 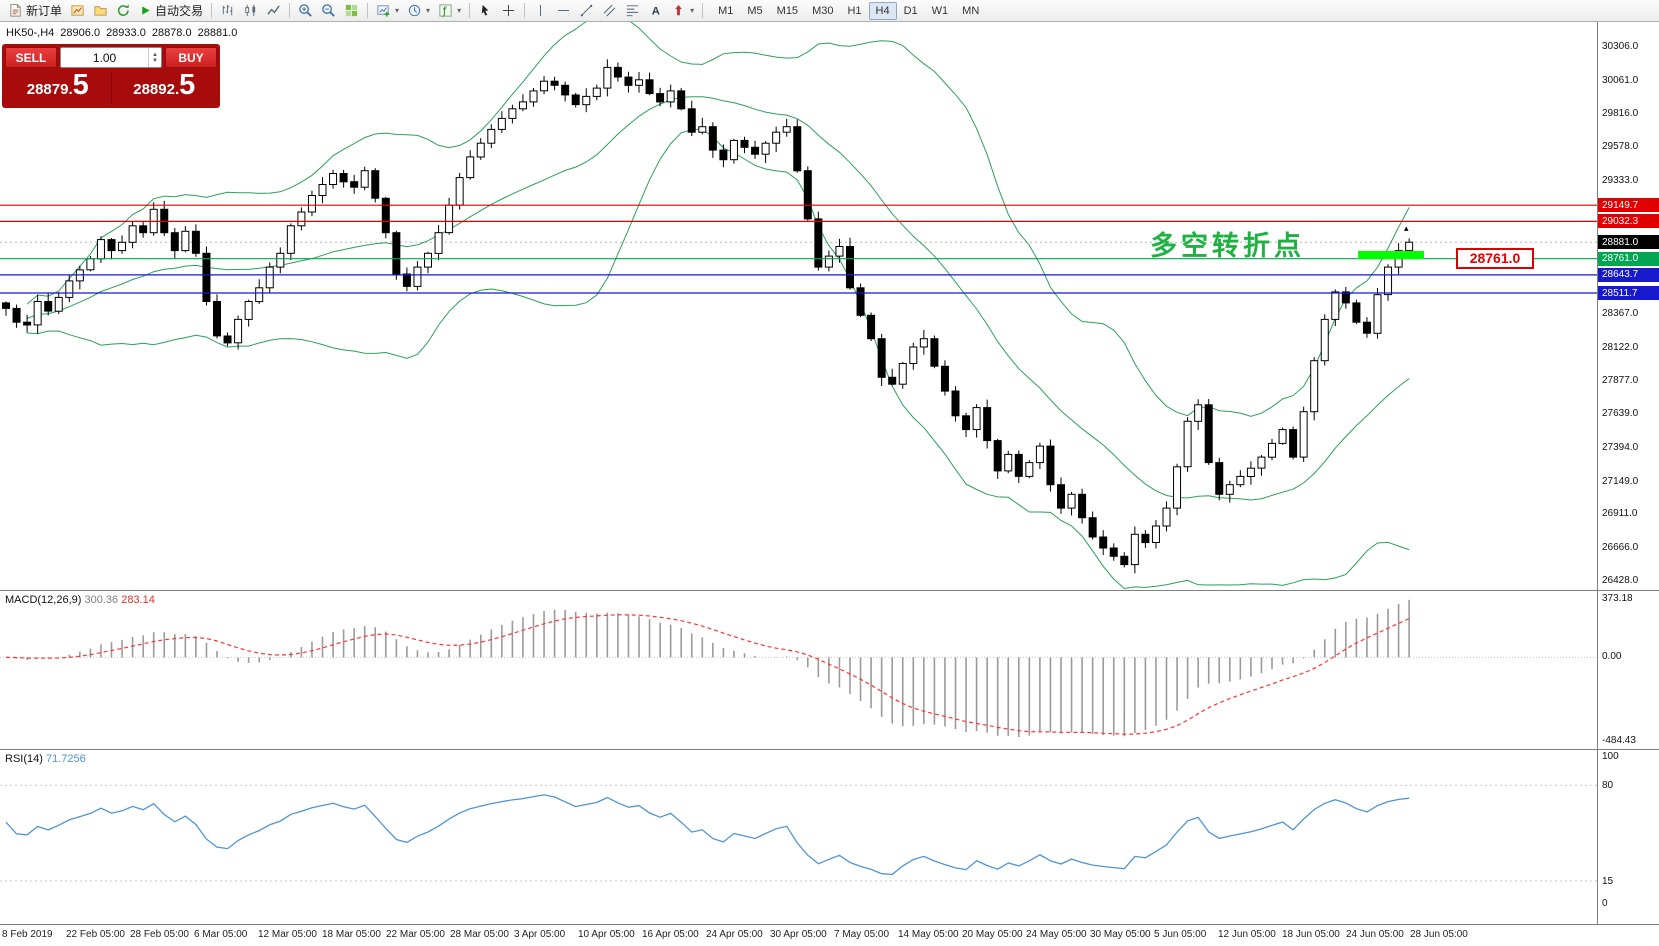 What do you see at coordinates (138, 600) in the screenshot?
I see `macd-value-signal: 283.14` at bounding box center [138, 600].